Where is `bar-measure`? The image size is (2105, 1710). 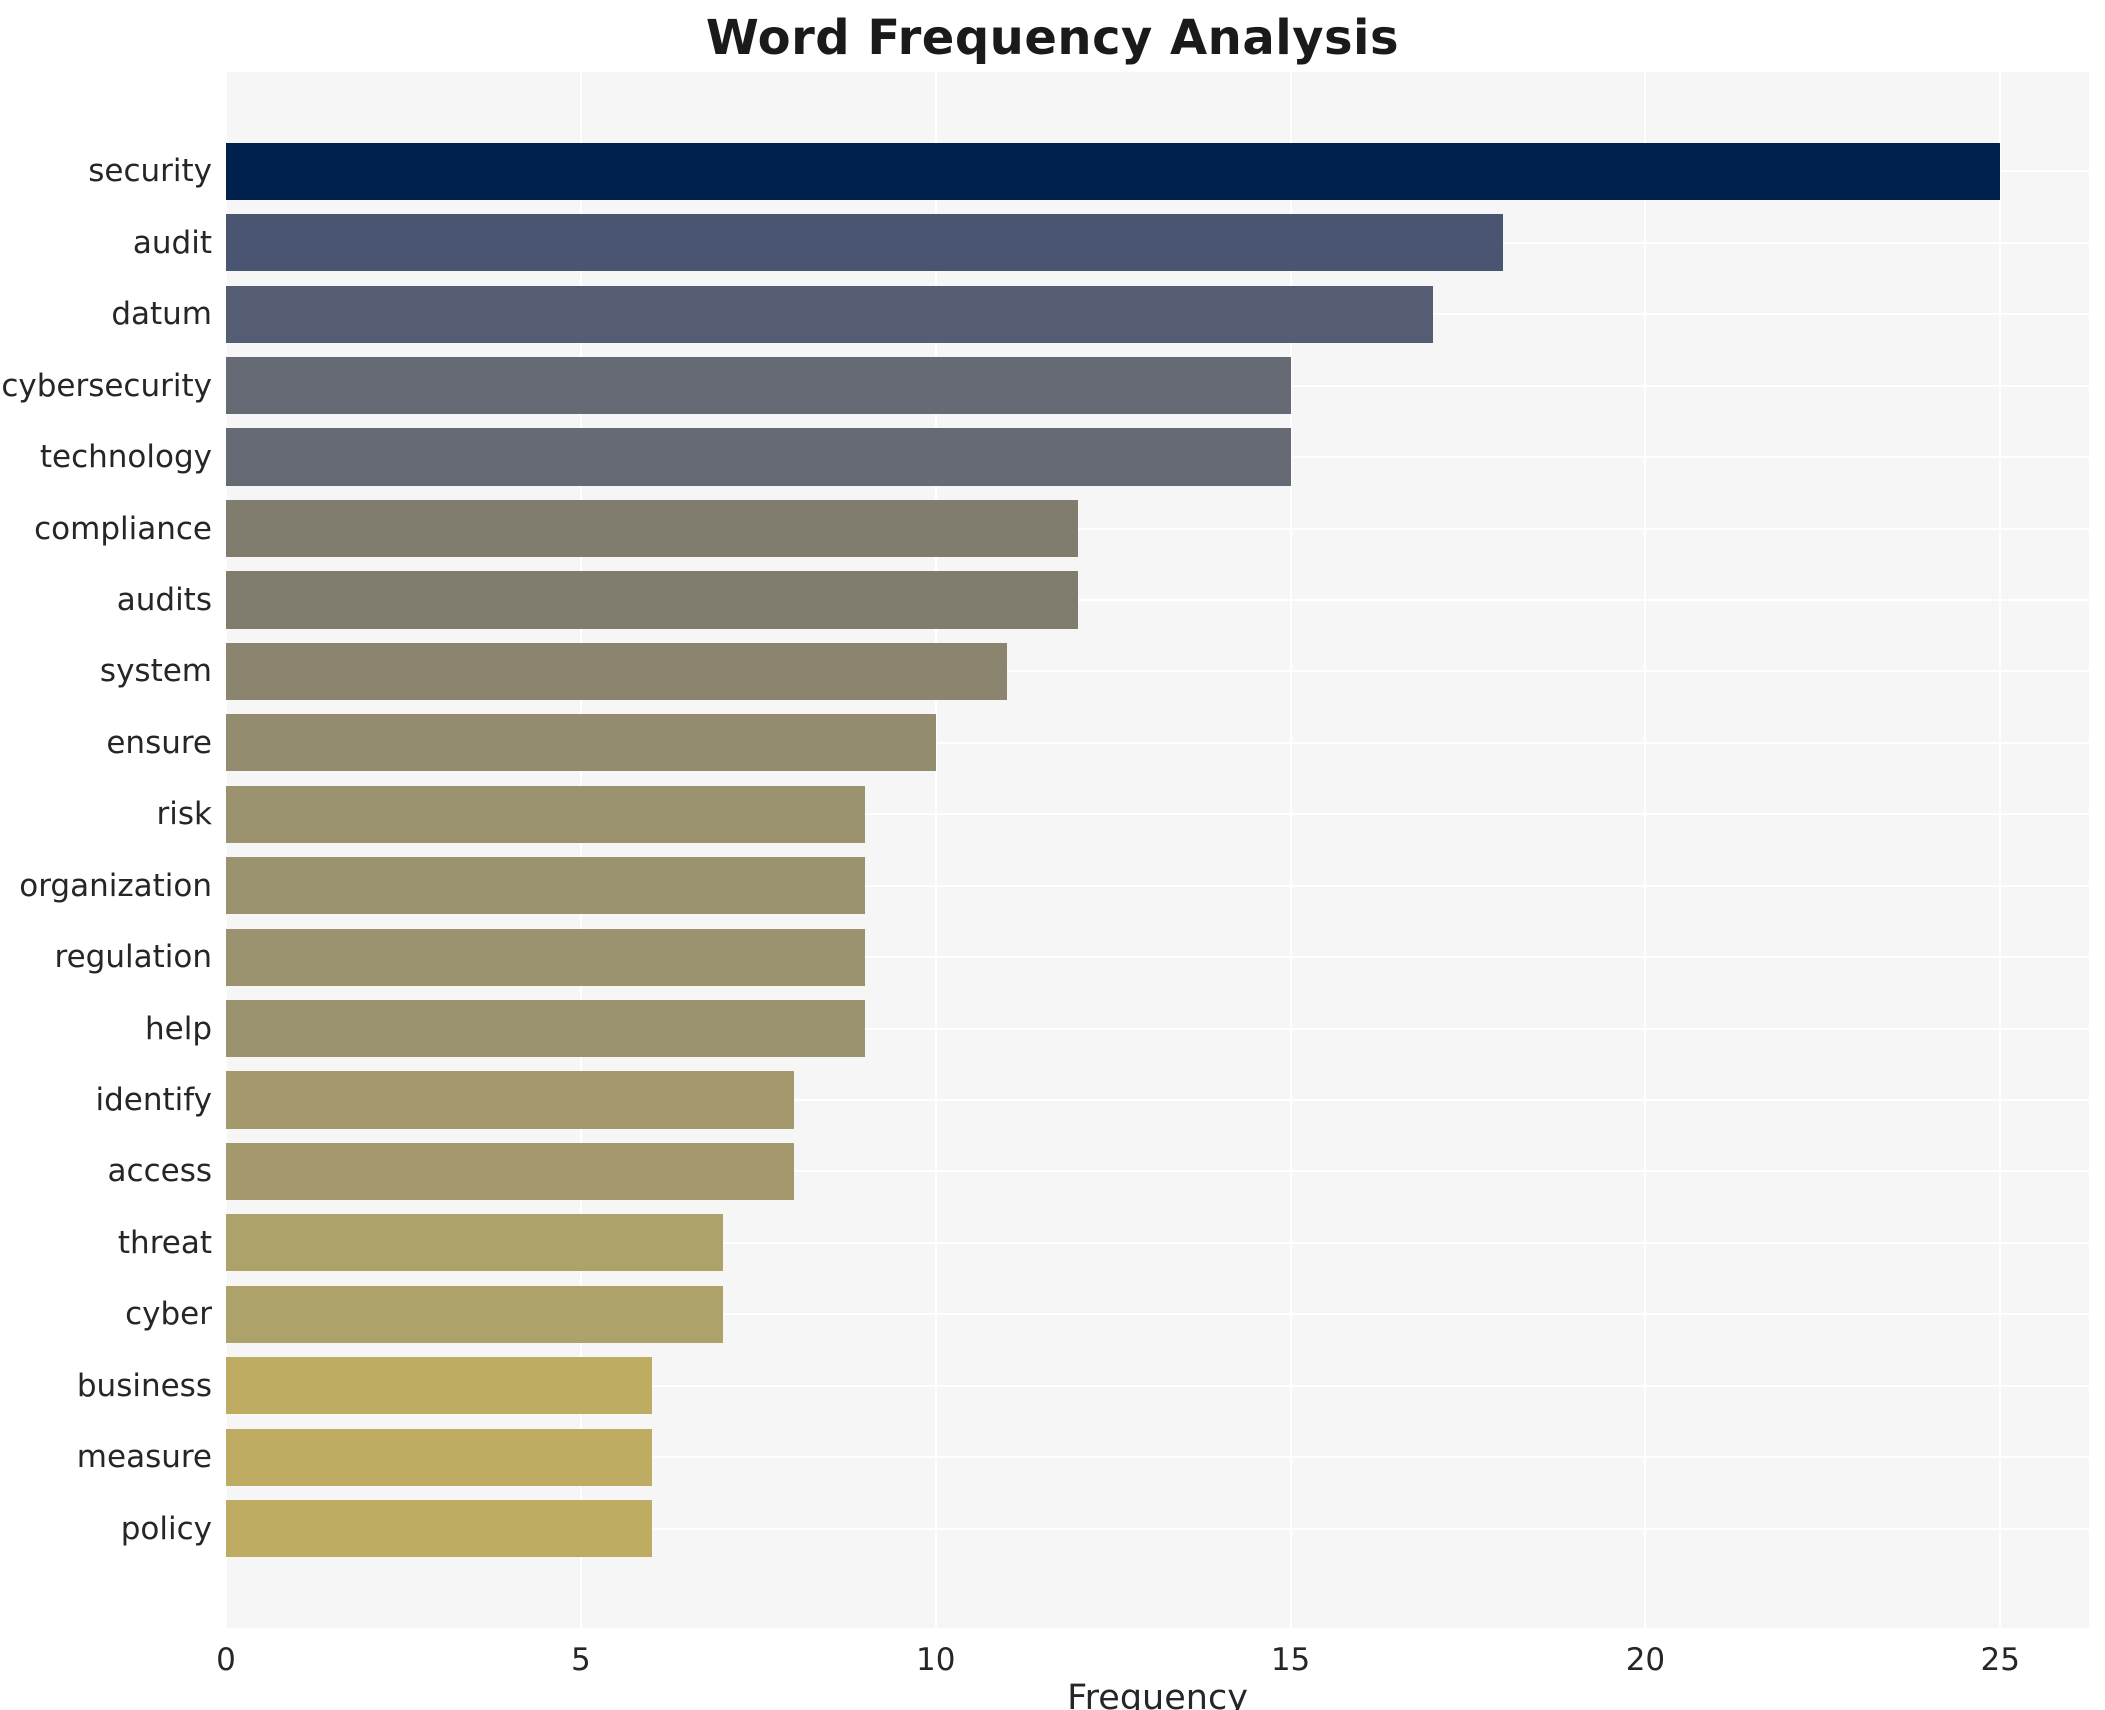 bar-measure is located at coordinates (439, 1457).